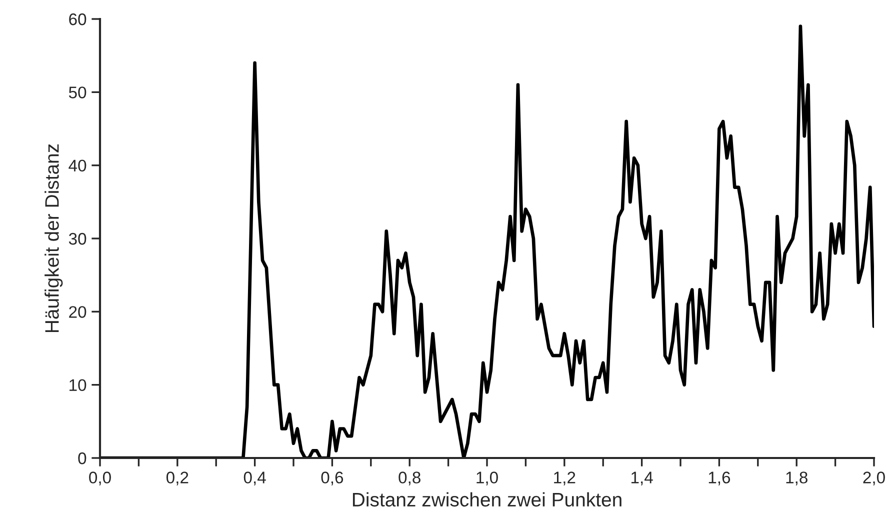 The height and width of the screenshot is (531, 891). Describe the element at coordinates (177, 479) in the screenshot. I see `x-tick-label: 0,2` at that location.